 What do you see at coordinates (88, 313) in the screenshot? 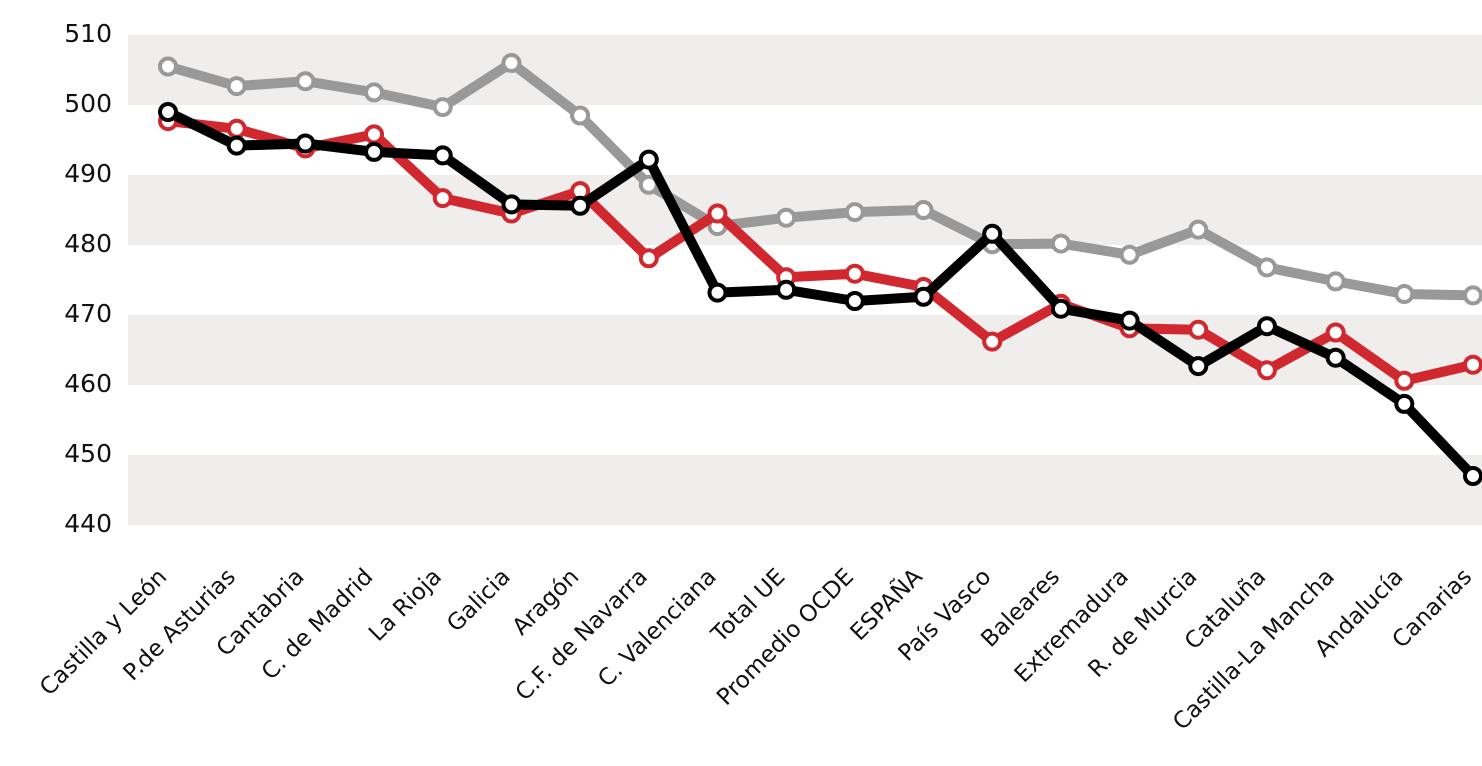
I see `y-tick-label: 470` at bounding box center [88, 313].